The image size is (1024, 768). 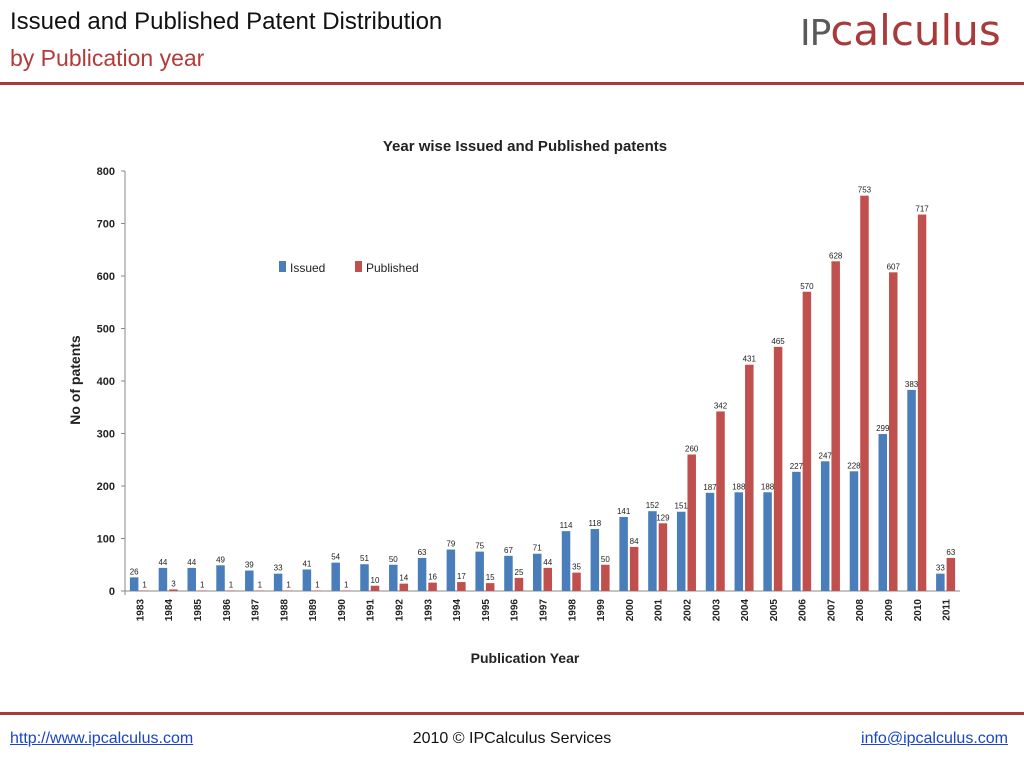 I want to click on y-tick-label: 400, so click(x=106, y=382).